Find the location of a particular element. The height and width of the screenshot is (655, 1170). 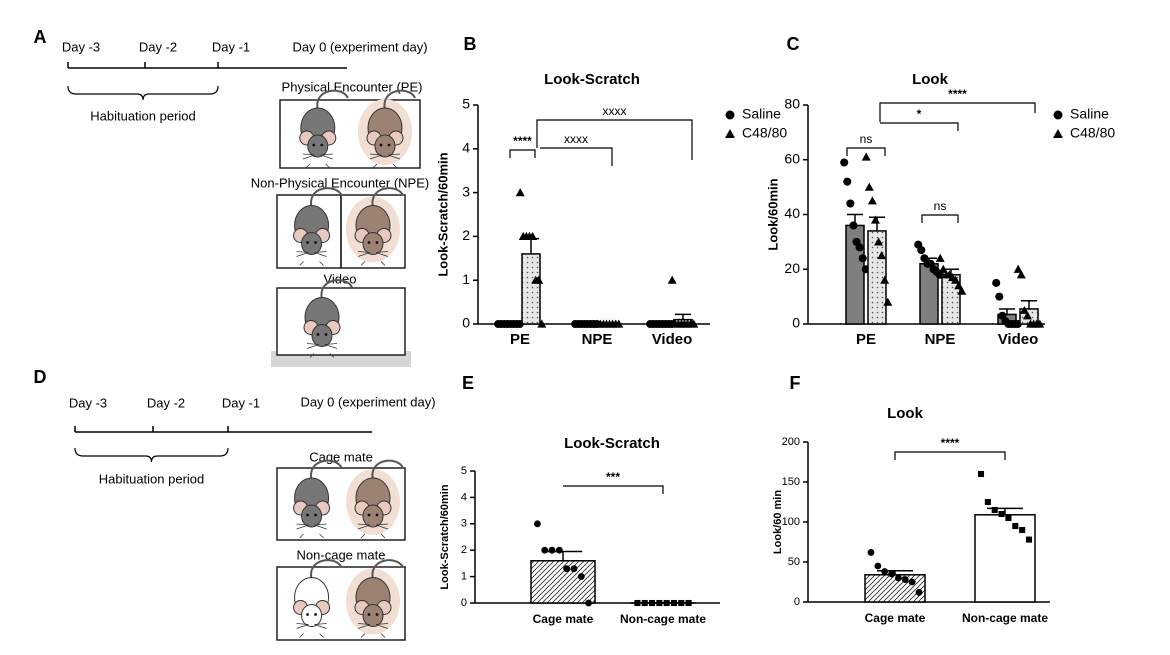

y-tick-label: 2 is located at coordinates (464, 550).